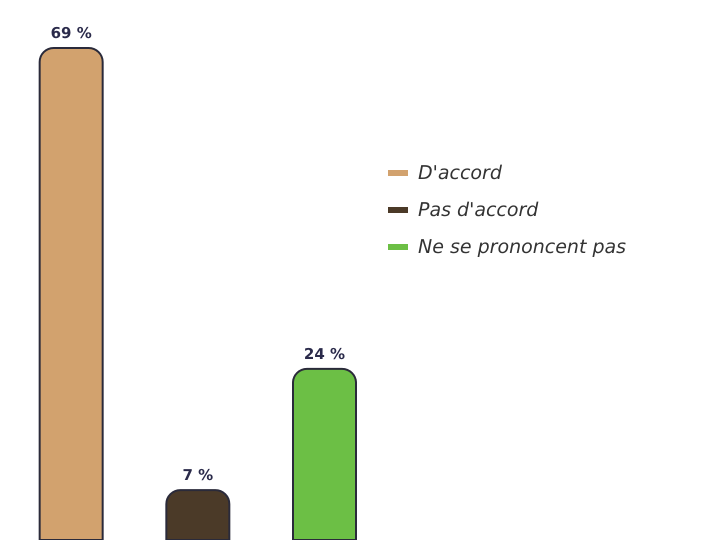  What do you see at coordinates (478, 209) in the screenshot?
I see `legend-label: Pas d'accord` at bounding box center [478, 209].